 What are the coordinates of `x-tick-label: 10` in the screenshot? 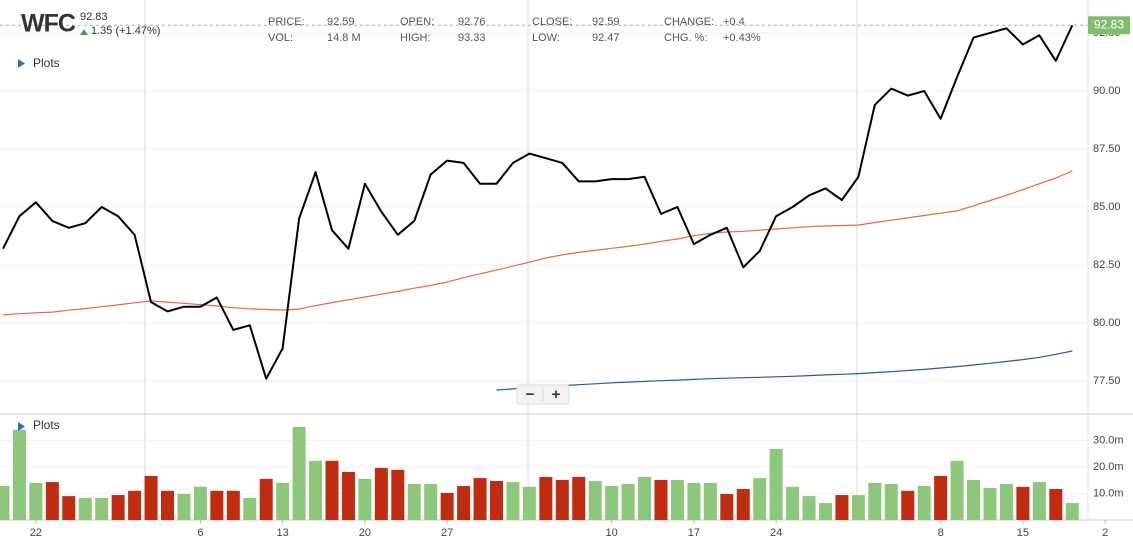 It's located at (612, 533).